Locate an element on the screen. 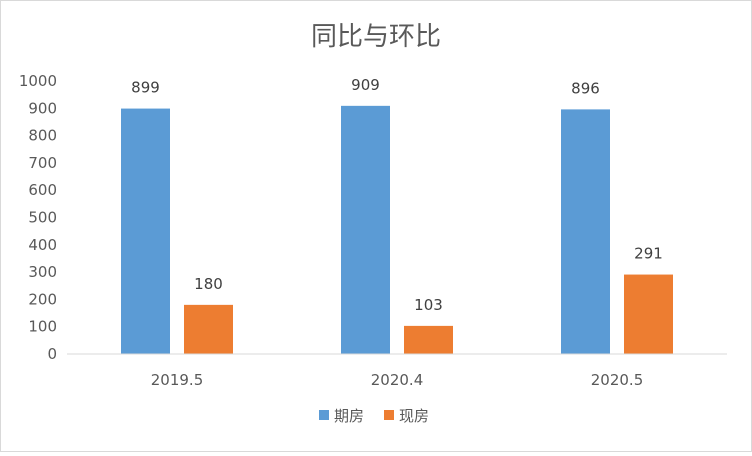 The height and width of the screenshot is (456, 752). y-tick-label: 800 is located at coordinates (42, 136).